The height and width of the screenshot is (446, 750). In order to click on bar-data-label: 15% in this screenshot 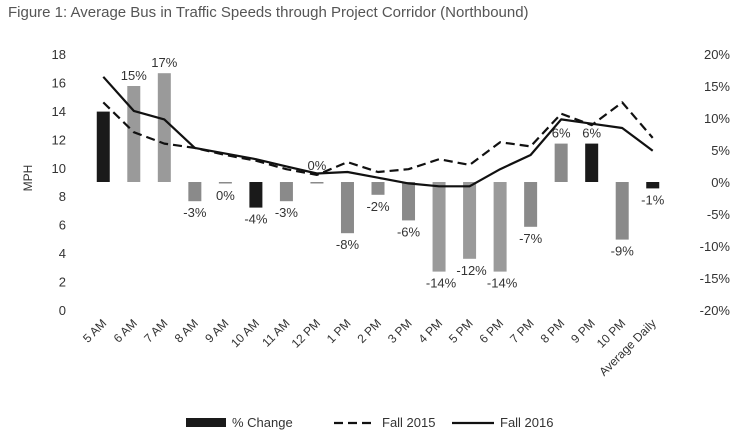, I will do `click(134, 75)`.